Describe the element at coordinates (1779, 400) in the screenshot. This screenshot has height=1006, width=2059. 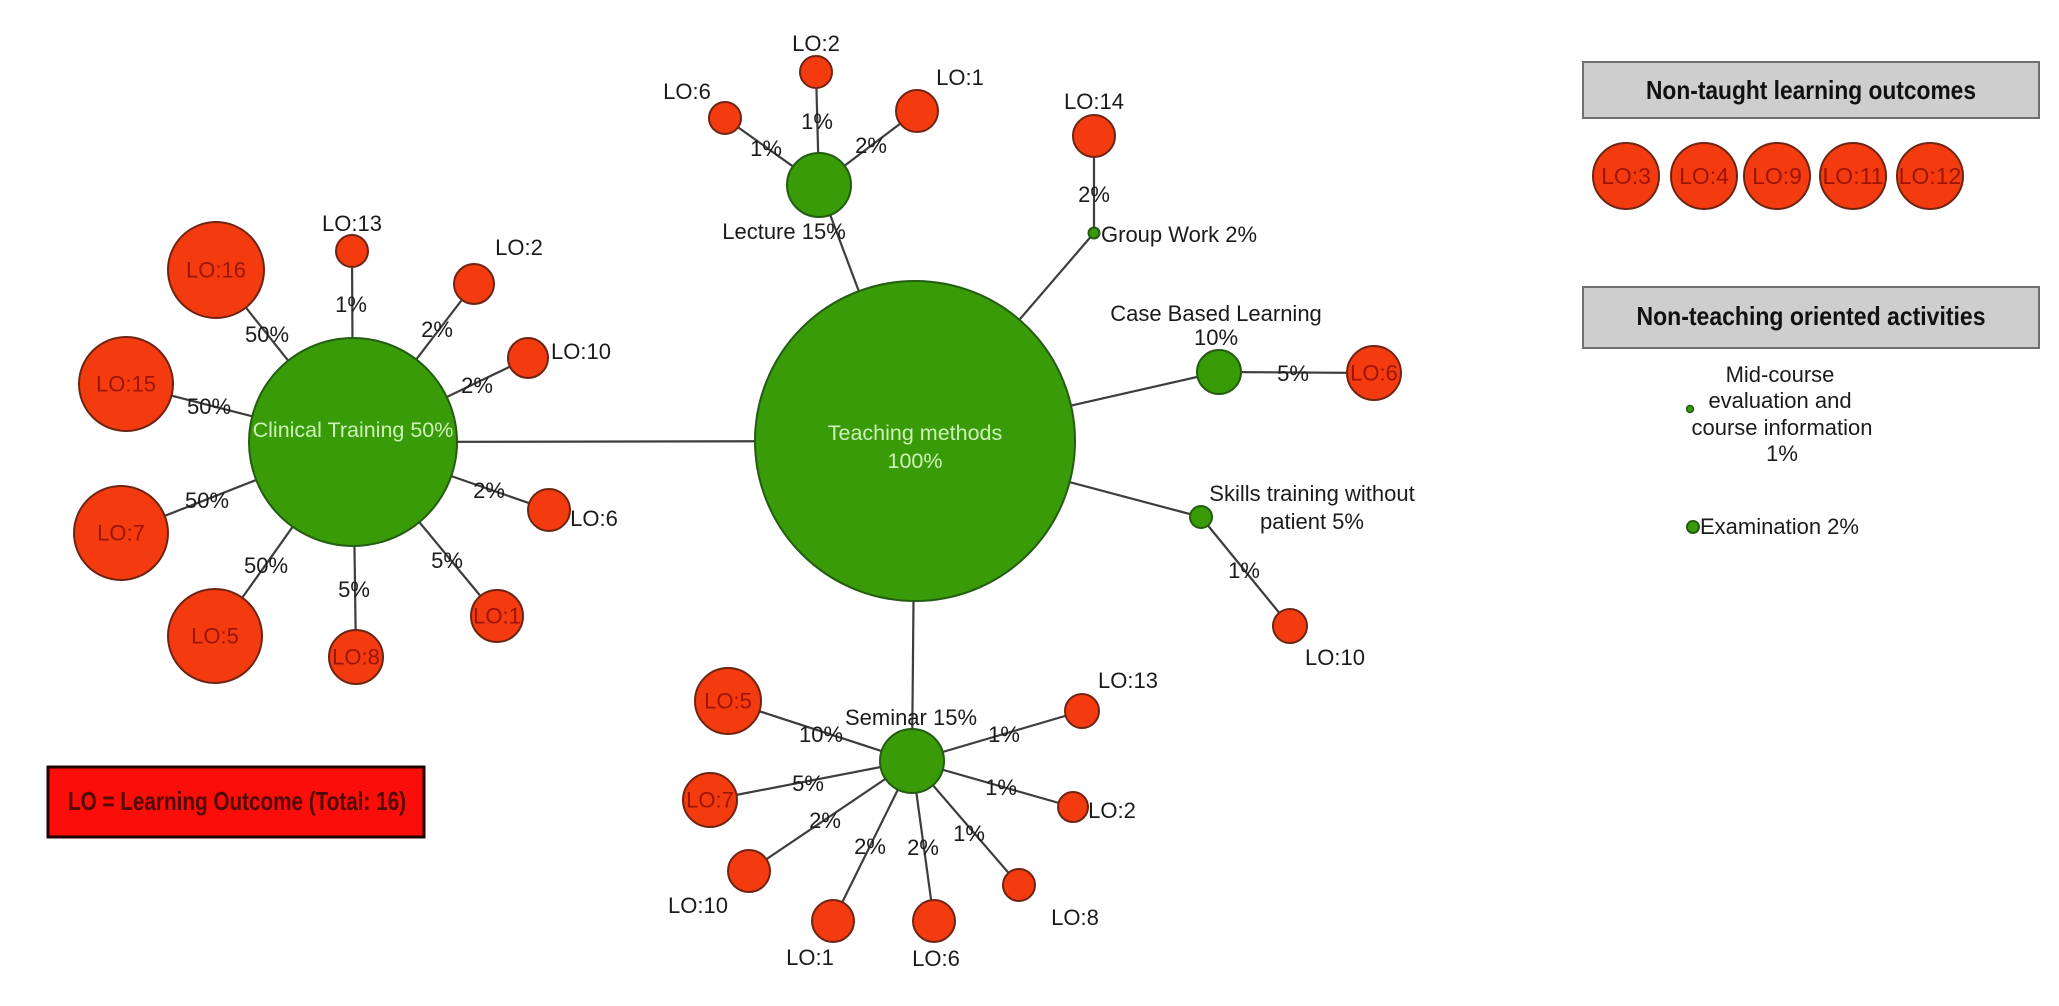
I see `svg-text: evaluation and` at that location.